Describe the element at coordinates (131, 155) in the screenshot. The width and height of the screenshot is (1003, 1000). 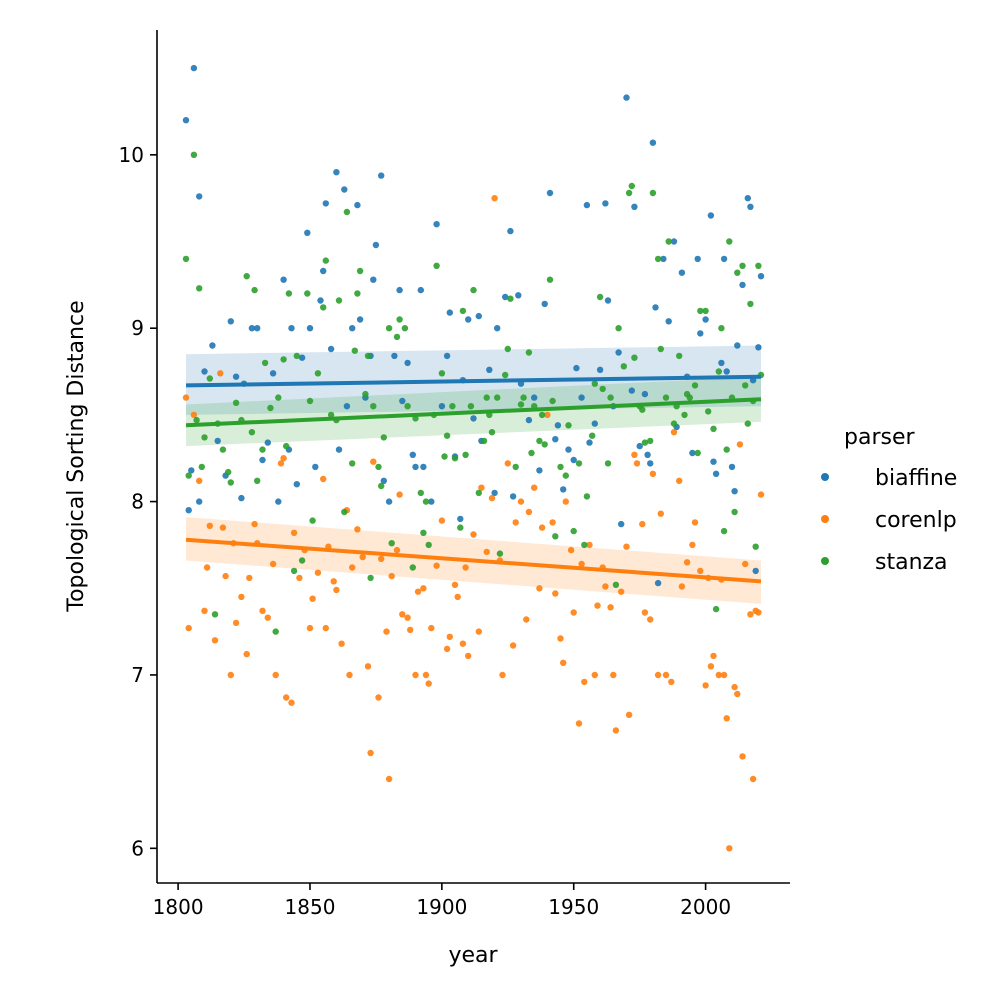
I see `y-tick-label: 10` at that location.